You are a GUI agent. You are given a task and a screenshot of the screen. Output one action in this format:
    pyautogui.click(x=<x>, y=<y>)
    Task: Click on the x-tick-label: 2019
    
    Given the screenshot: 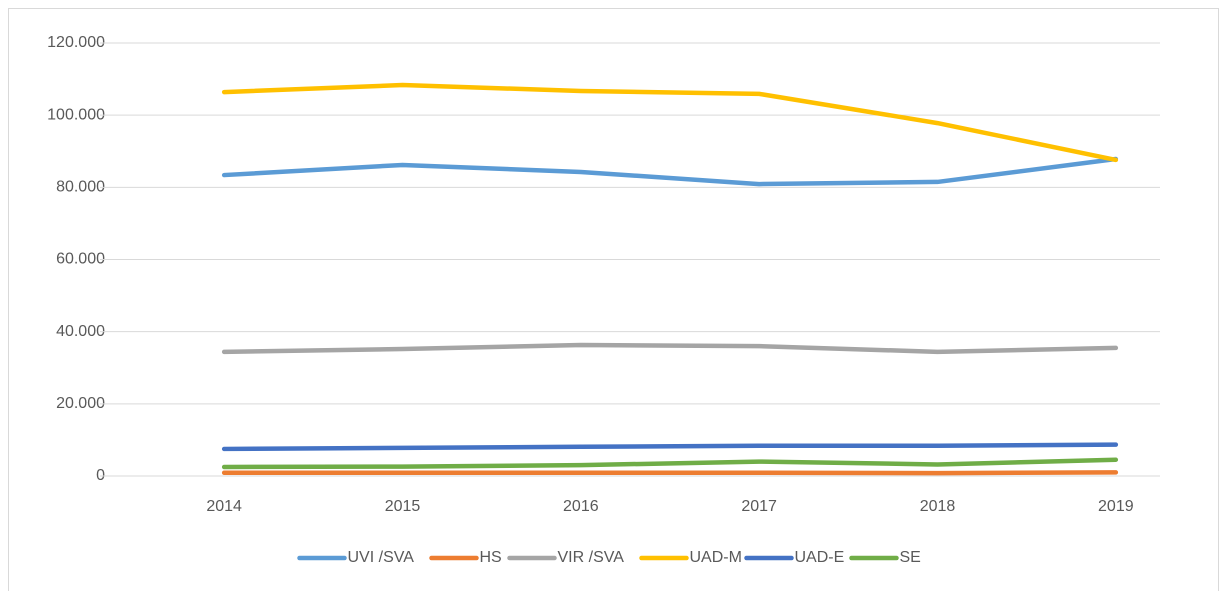 What is the action you would take?
    pyautogui.click(x=1116, y=506)
    